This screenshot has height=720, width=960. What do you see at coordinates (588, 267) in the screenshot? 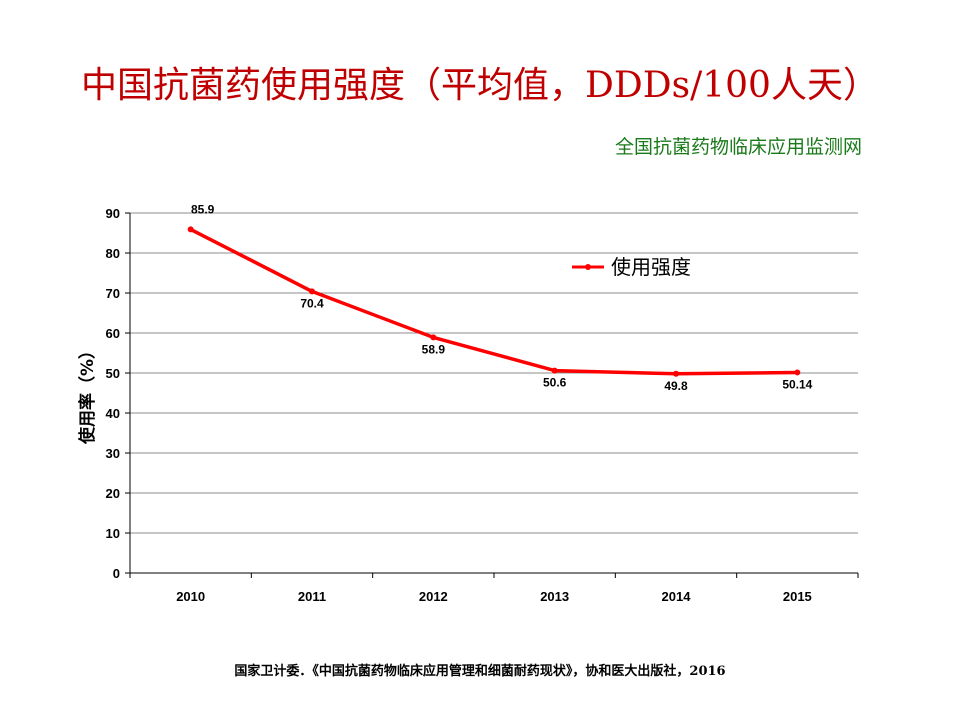
I see `legend-marker` at bounding box center [588, 267].